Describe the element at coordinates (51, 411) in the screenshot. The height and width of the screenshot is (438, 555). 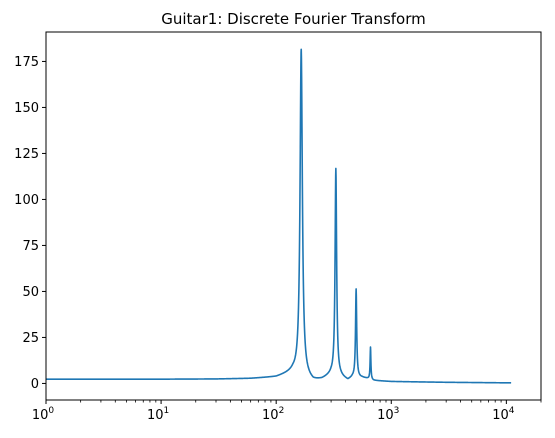
I see `x-tick-exponent: 0` at that location.